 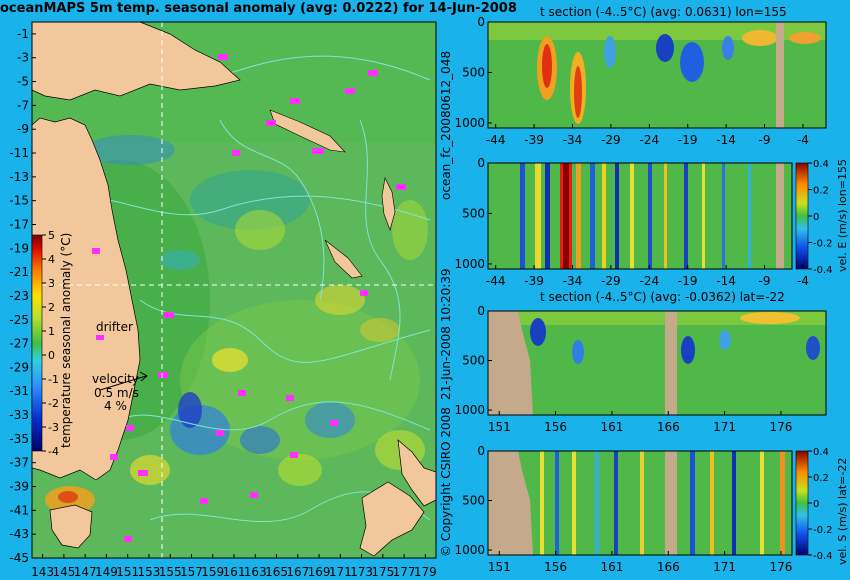 I want to click on map-x-tick-label: 147, so click(x=85, y=572).